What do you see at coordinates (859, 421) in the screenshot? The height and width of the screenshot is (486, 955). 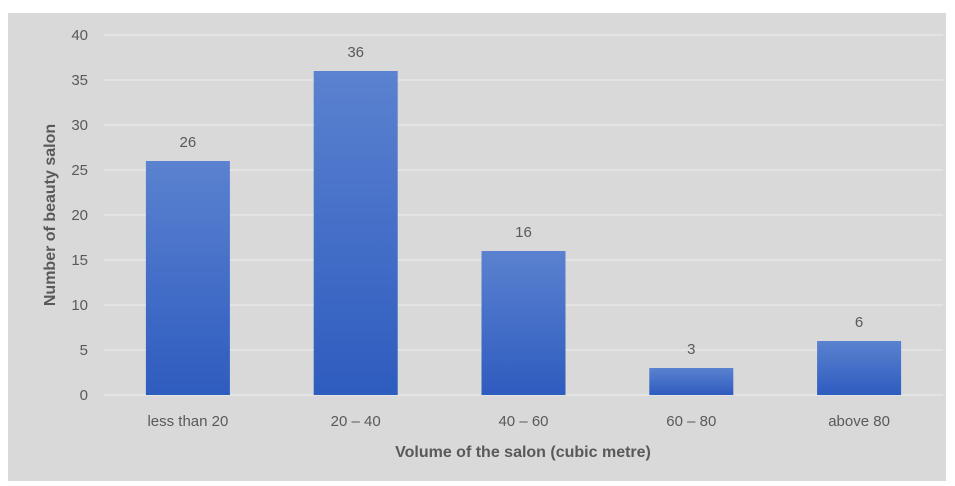 I see `x-tick-label: above 80` at bounding box center [859, 421].